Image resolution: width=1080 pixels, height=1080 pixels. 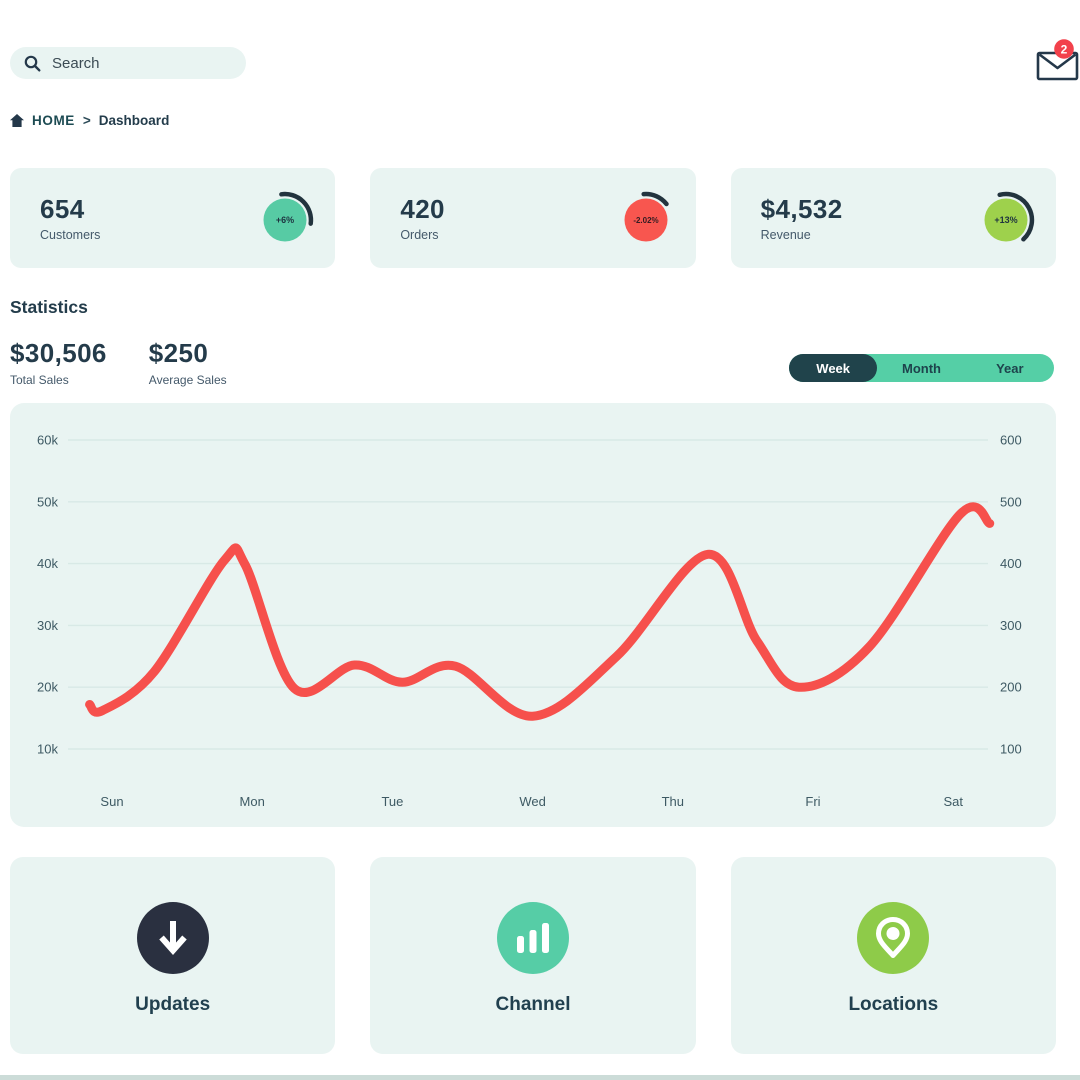 I want to click on channel-card: Channel, so click(x=533, y=955).